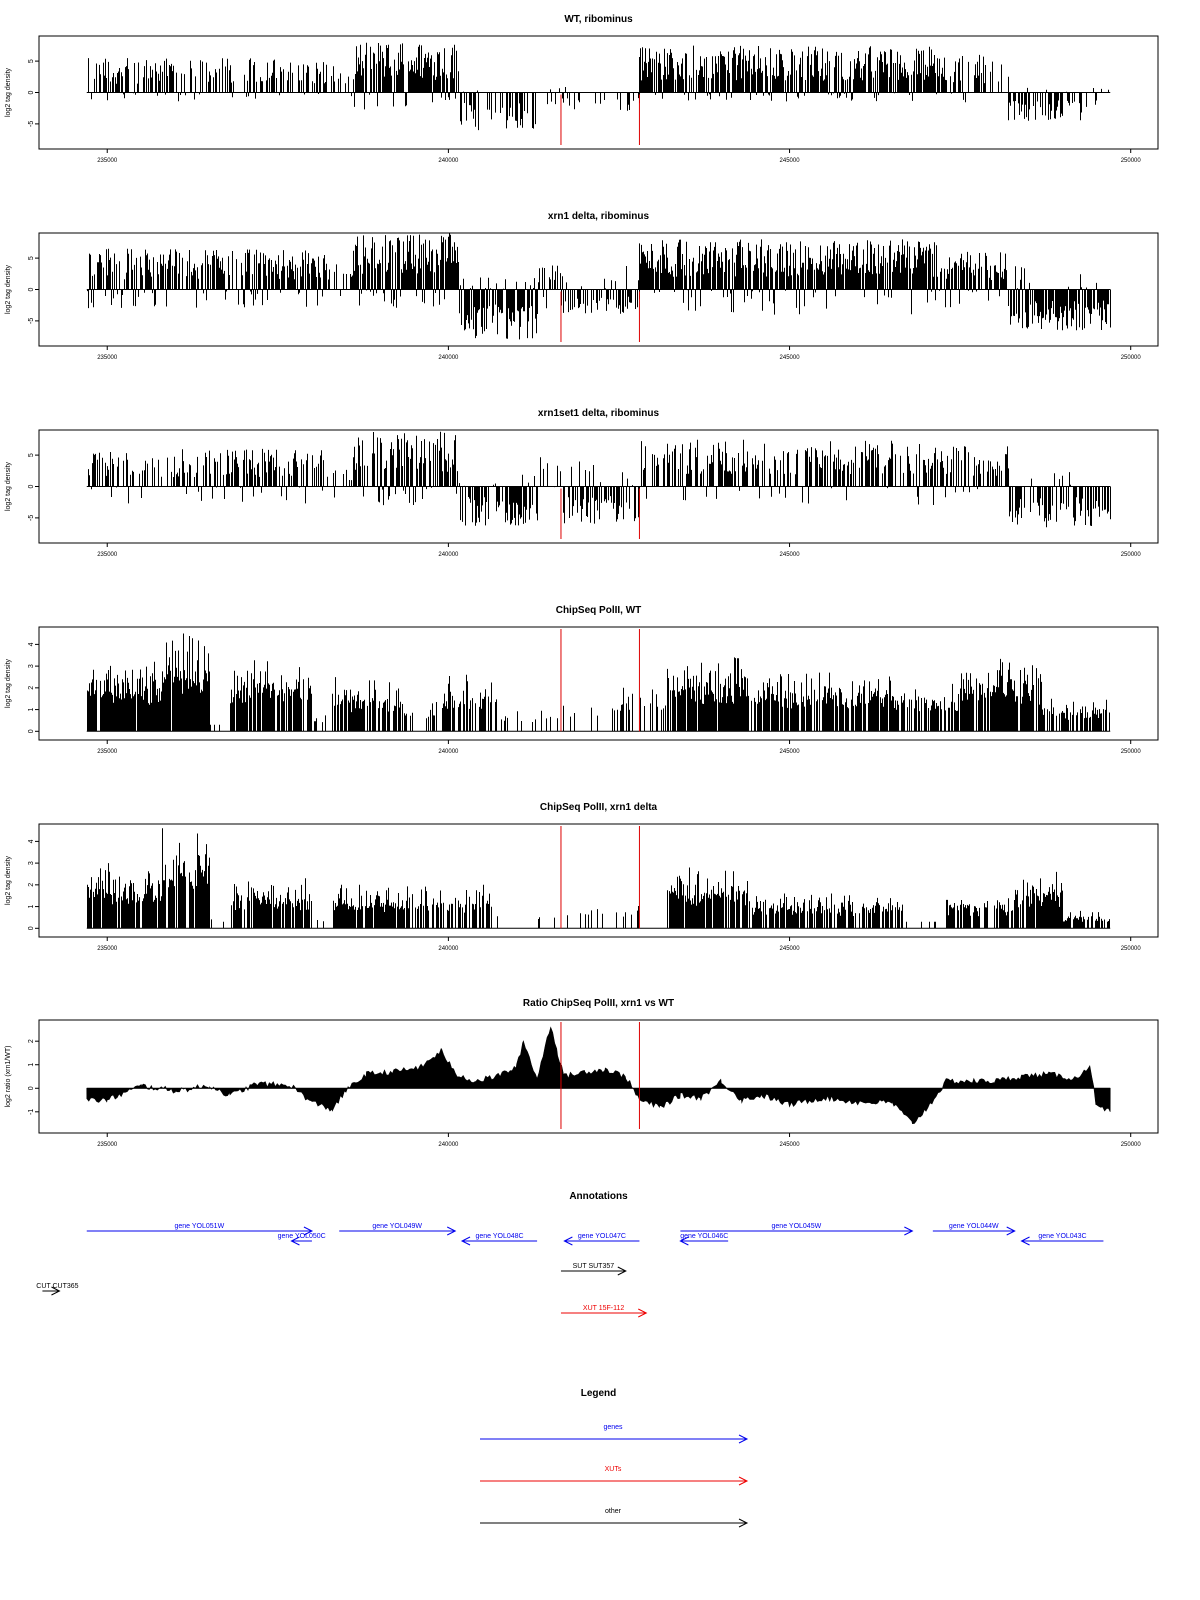  I want to click on annotation-gene: gene YOL047C, so click(601, 1239).